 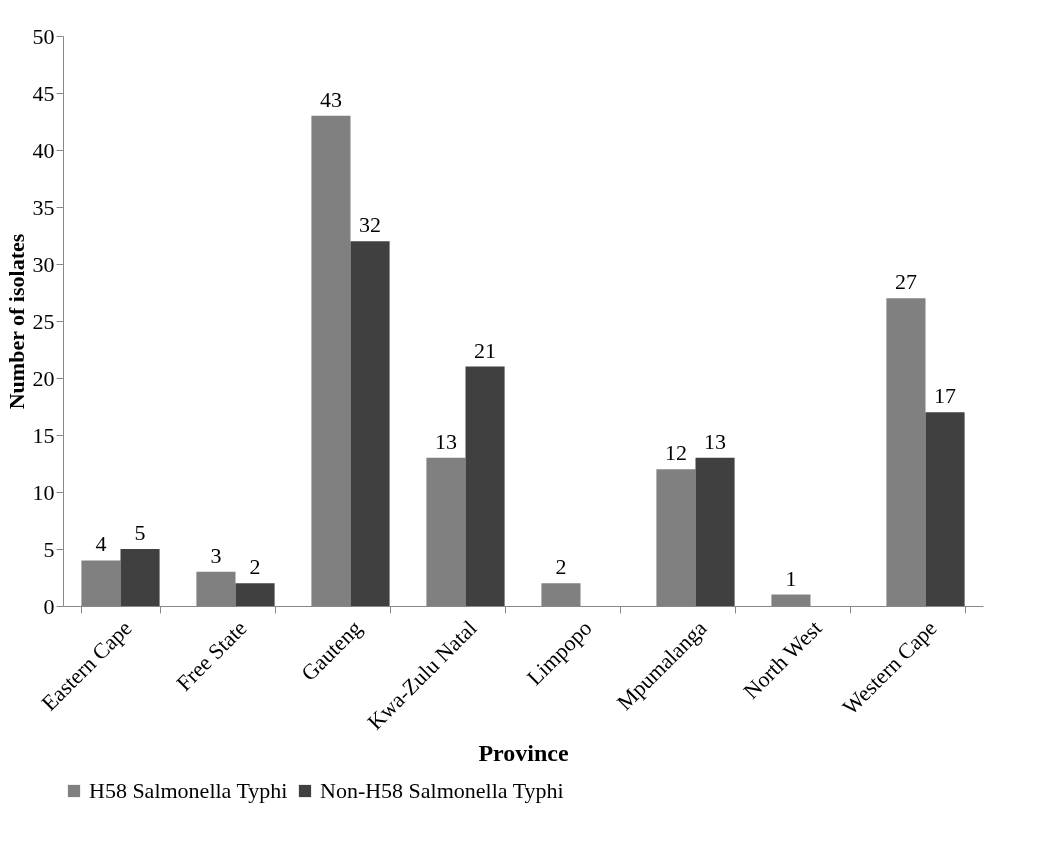 What do you see at coordinates (485, 350) in the screenshot?
I see `data-label: 21` at bounding box center [485, 350].